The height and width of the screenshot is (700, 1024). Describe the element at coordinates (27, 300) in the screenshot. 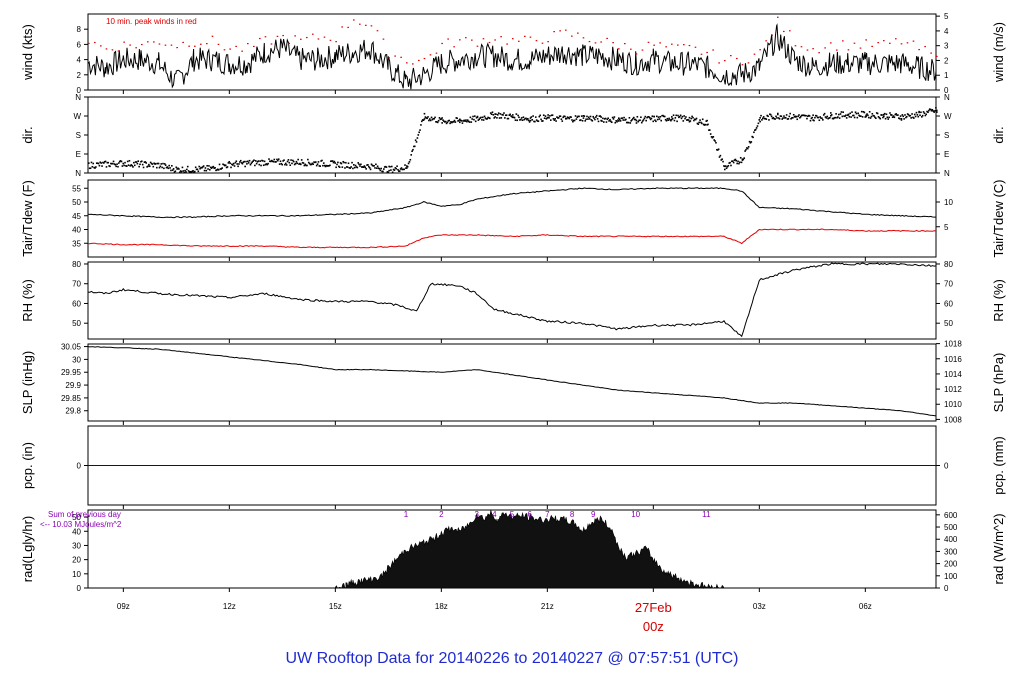

I see `y-label-left: RH (%)` at that location.